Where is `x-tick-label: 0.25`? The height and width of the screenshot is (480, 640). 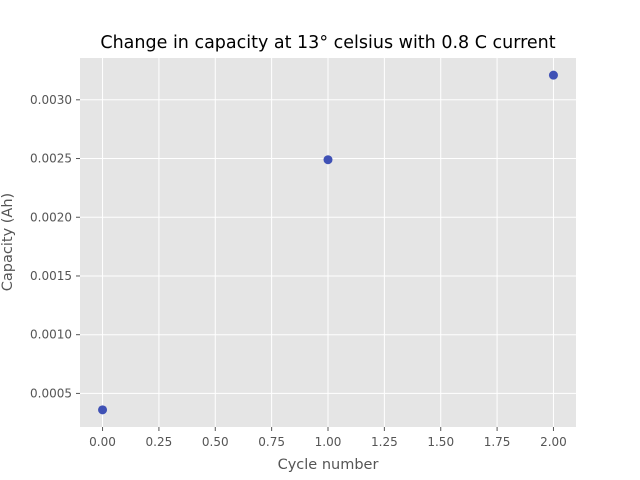 x-tick-label: 0.25 is located at coordinates (159, 442).